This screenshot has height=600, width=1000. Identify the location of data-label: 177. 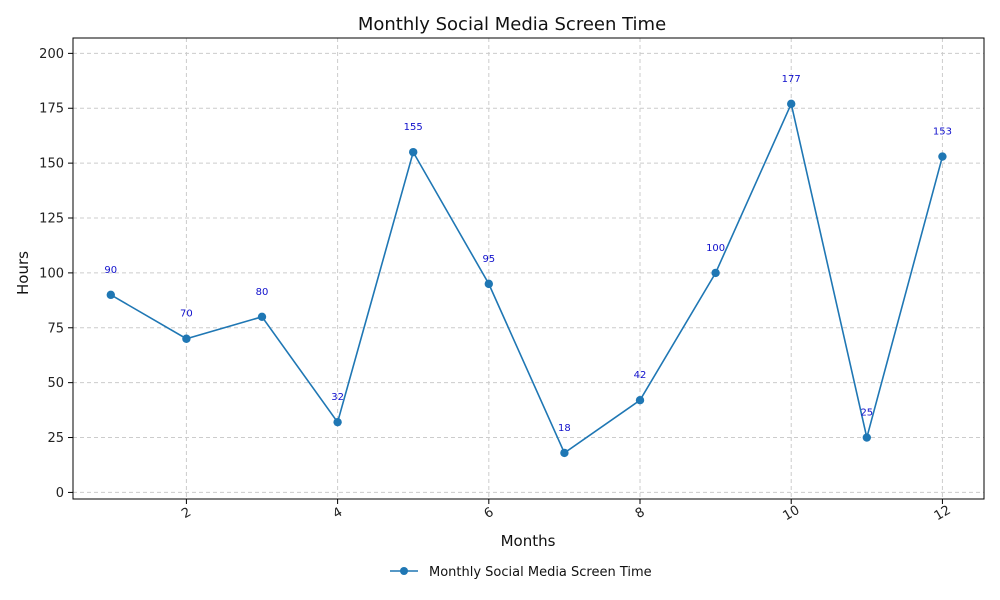
(791, 79).